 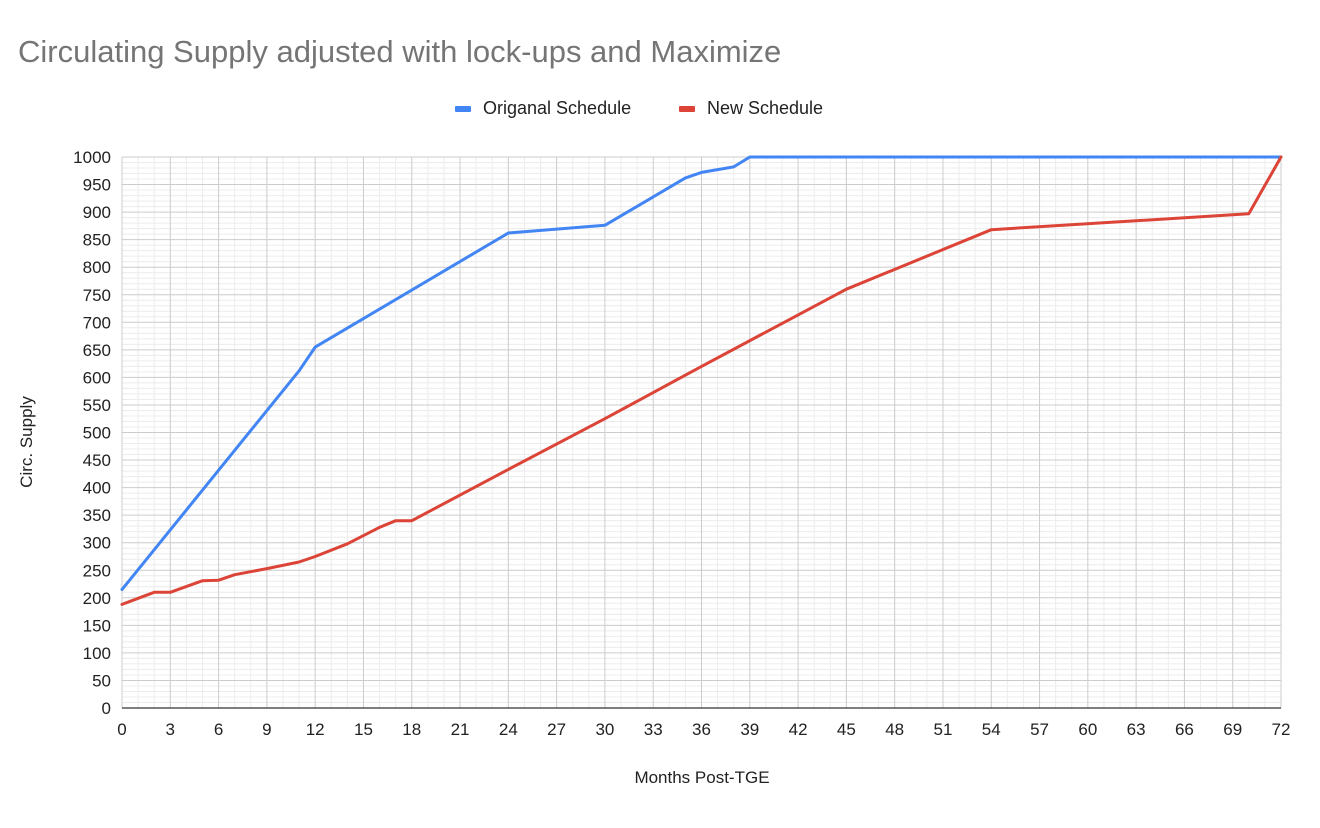 What do you see at coordinates (97, 295) in the screenshot?
I see `y-tick-label: 750` at bounding box center [97, 295].